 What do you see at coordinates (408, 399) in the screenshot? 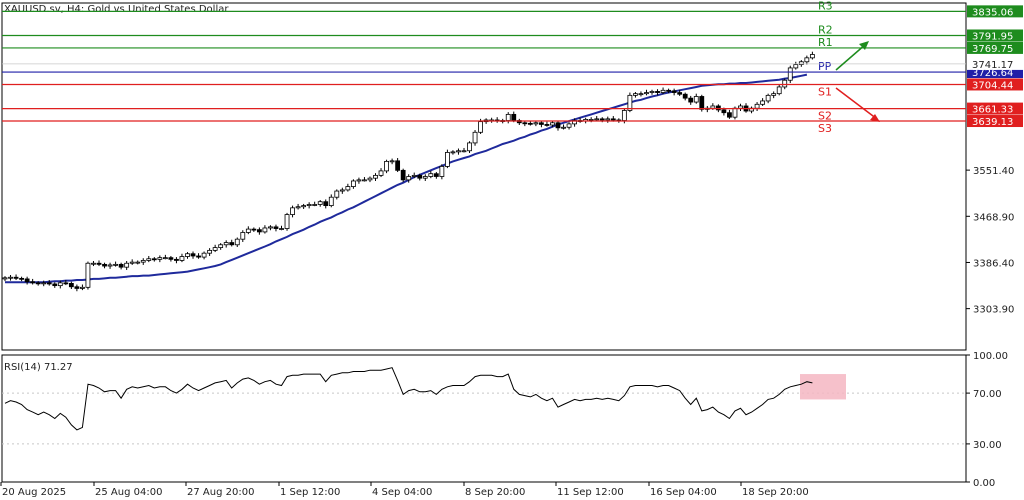
I see `rsi-line` at bounding box center [408, 399].